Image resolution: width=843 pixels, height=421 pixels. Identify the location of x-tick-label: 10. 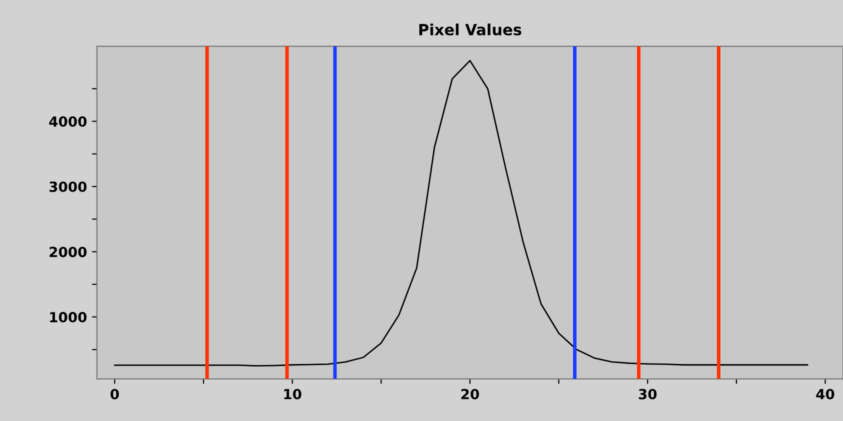
(293, 394).